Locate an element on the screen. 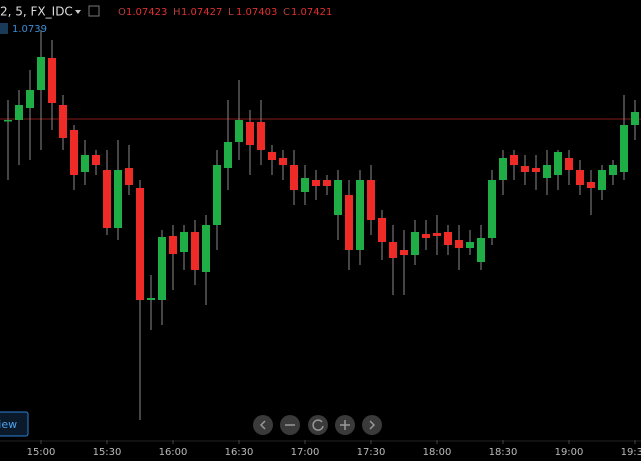  reset-button is located at coordinates (318, 425).